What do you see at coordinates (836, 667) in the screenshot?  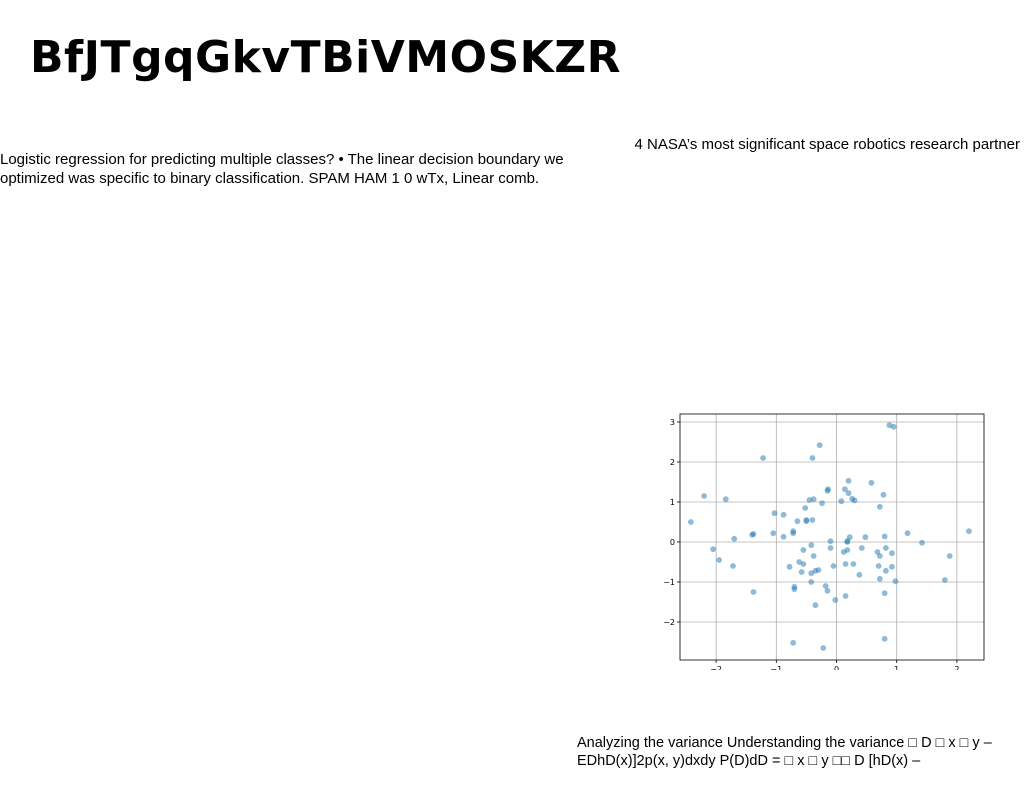 I see `x-tick-label: 0` at bounding box center [836, 667].